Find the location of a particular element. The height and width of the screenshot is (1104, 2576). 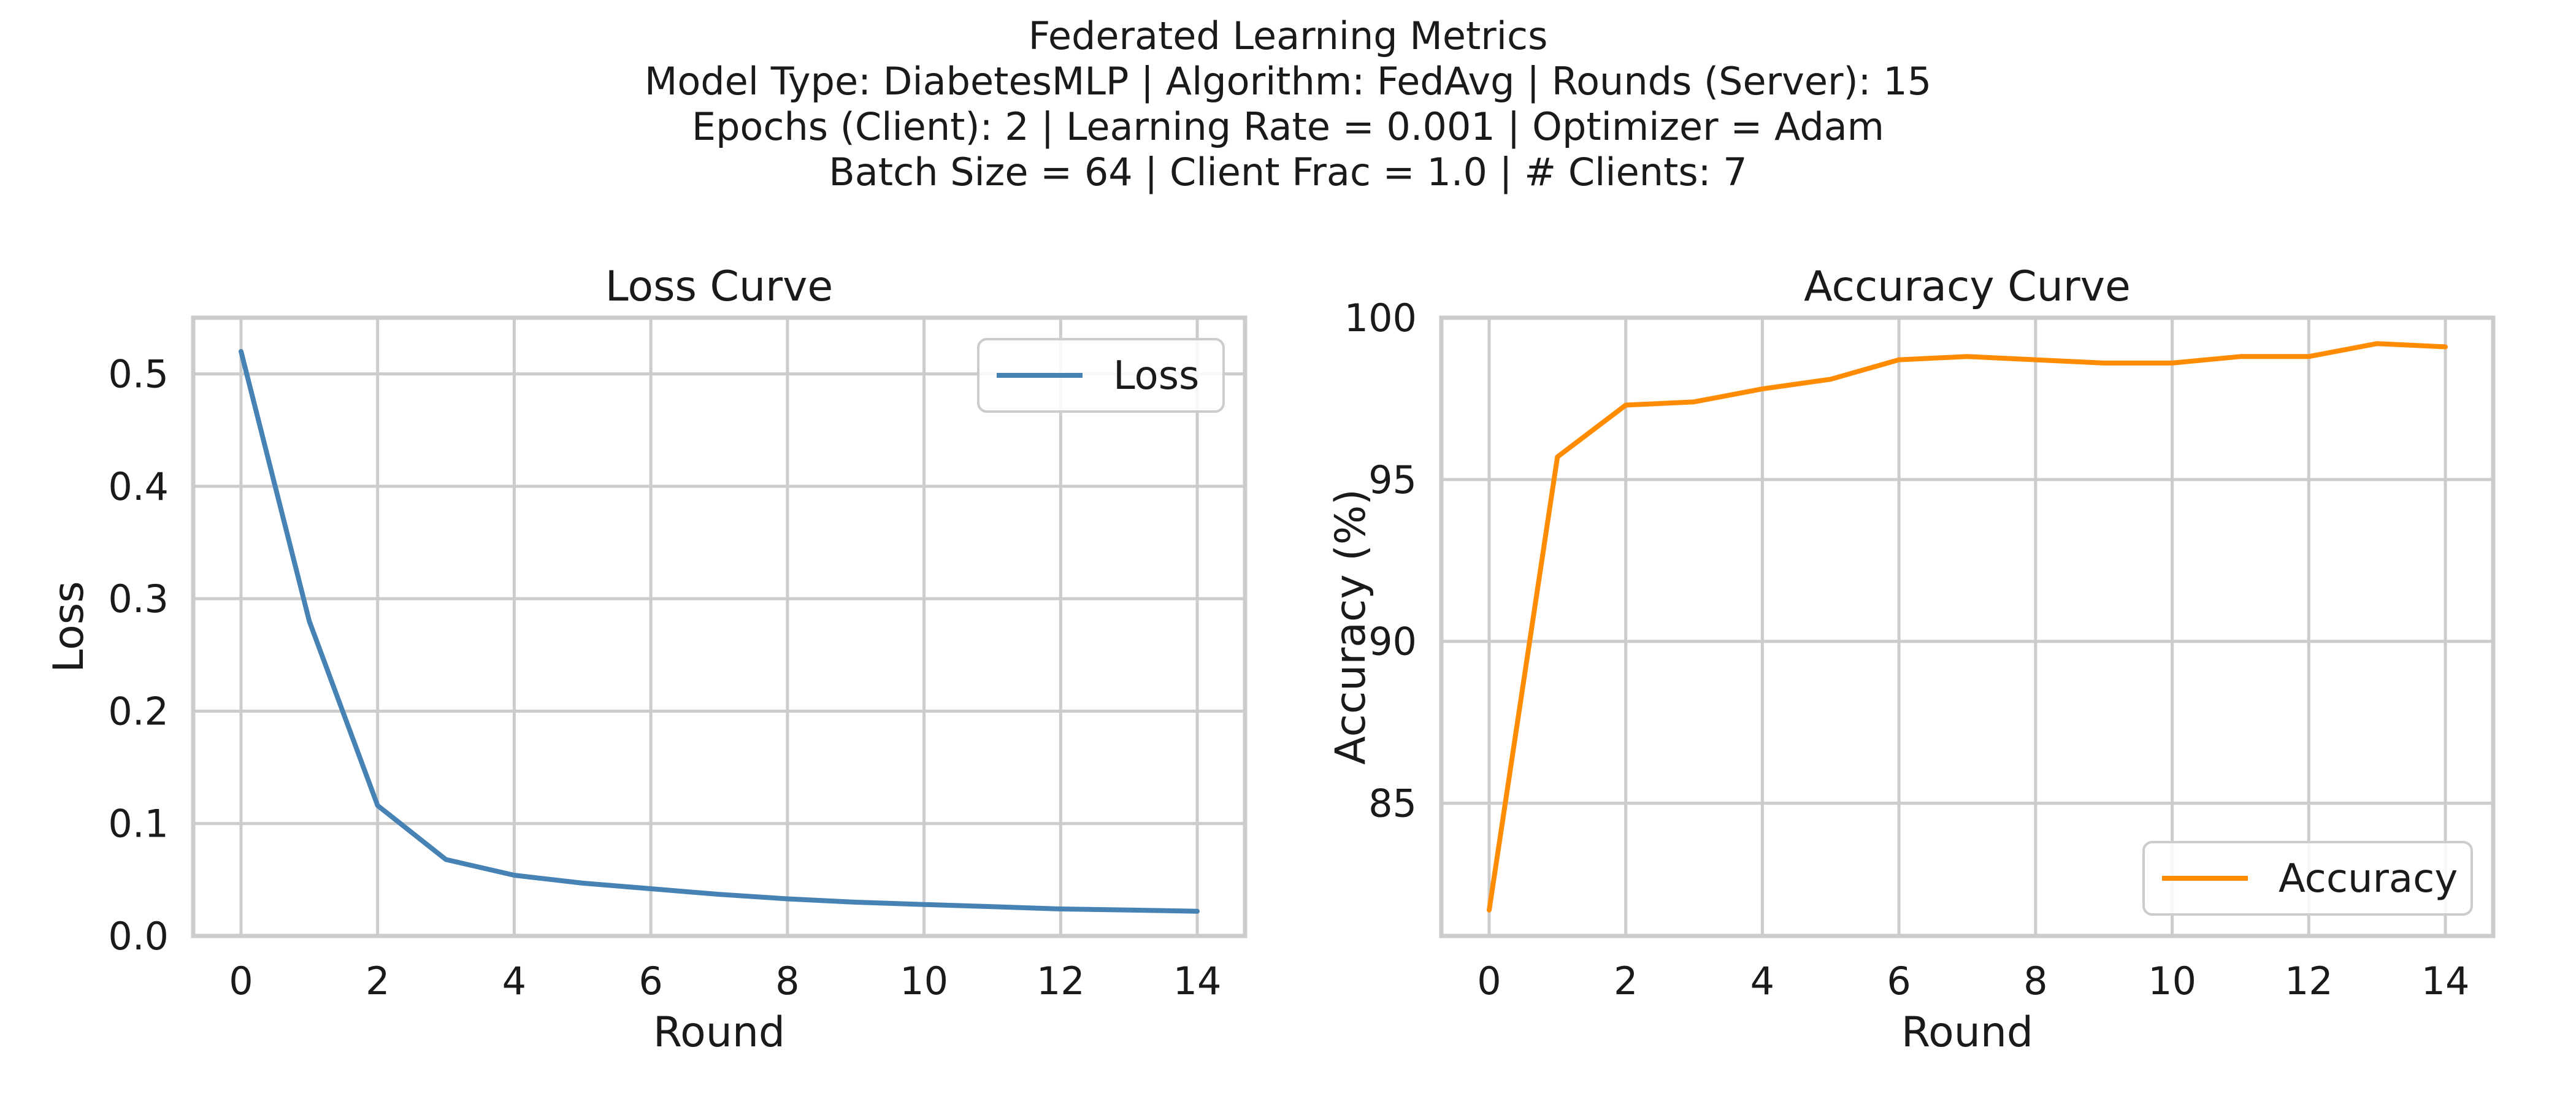

loss-x-tick-label: 14 is located at coordinates (1197, 981).